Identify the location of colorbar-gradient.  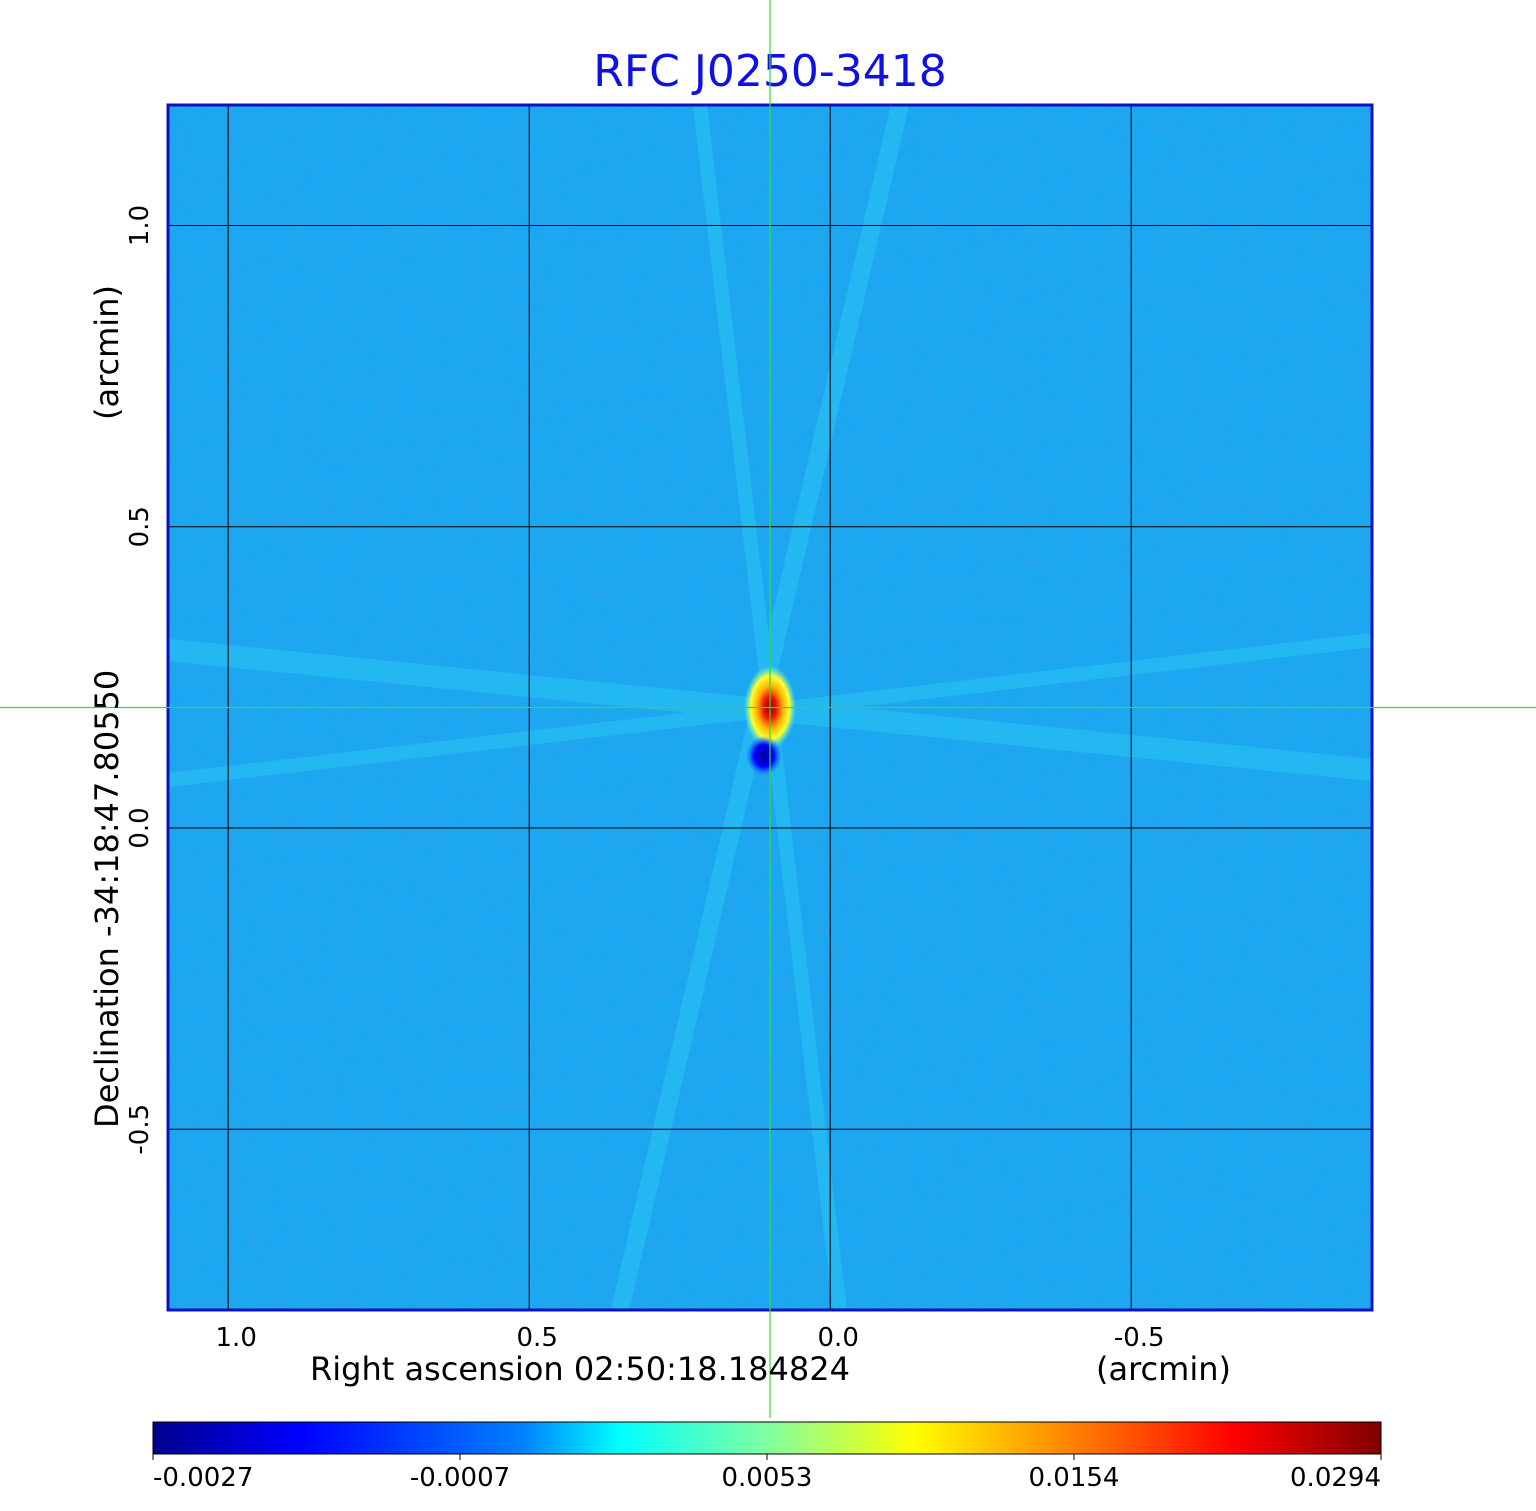
(767, 1438).